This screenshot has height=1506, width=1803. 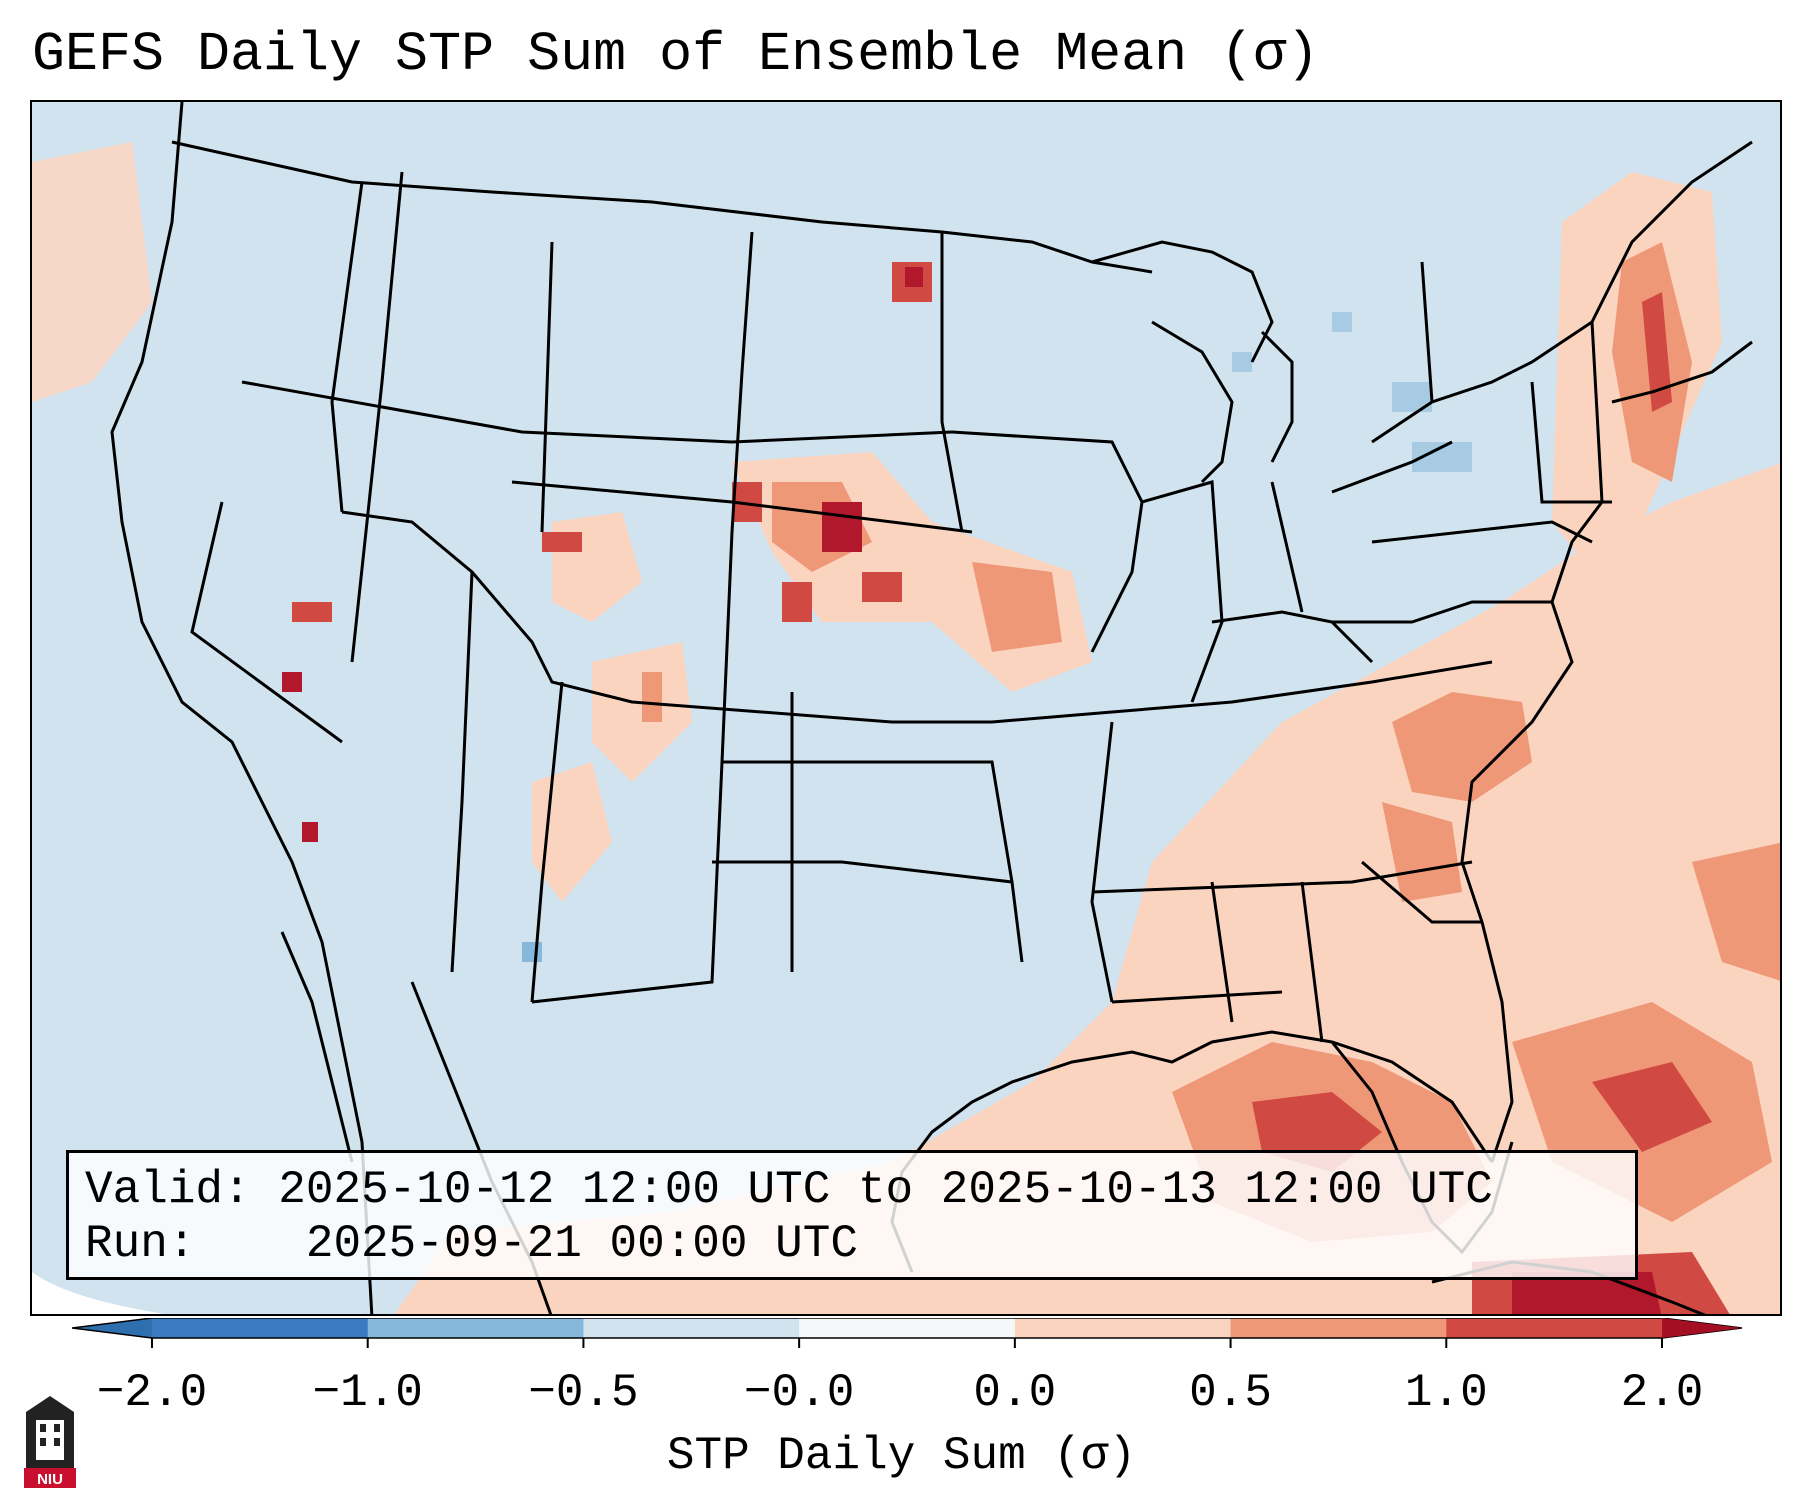 I want to click on colorbar-over-arrow, so click(x=1702, y=1328).